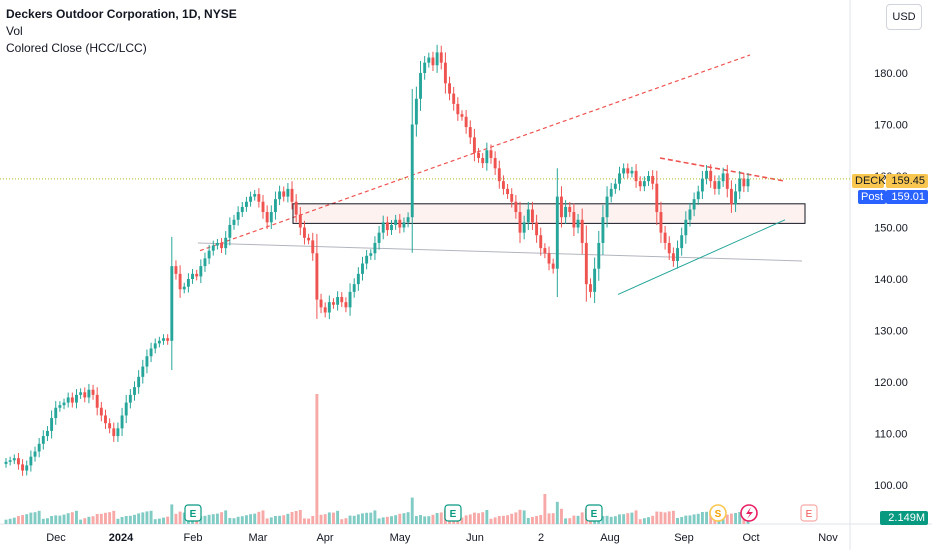  I want to click on indicator-legend: Colored Close (HCC/LCC), so click(76, 48).